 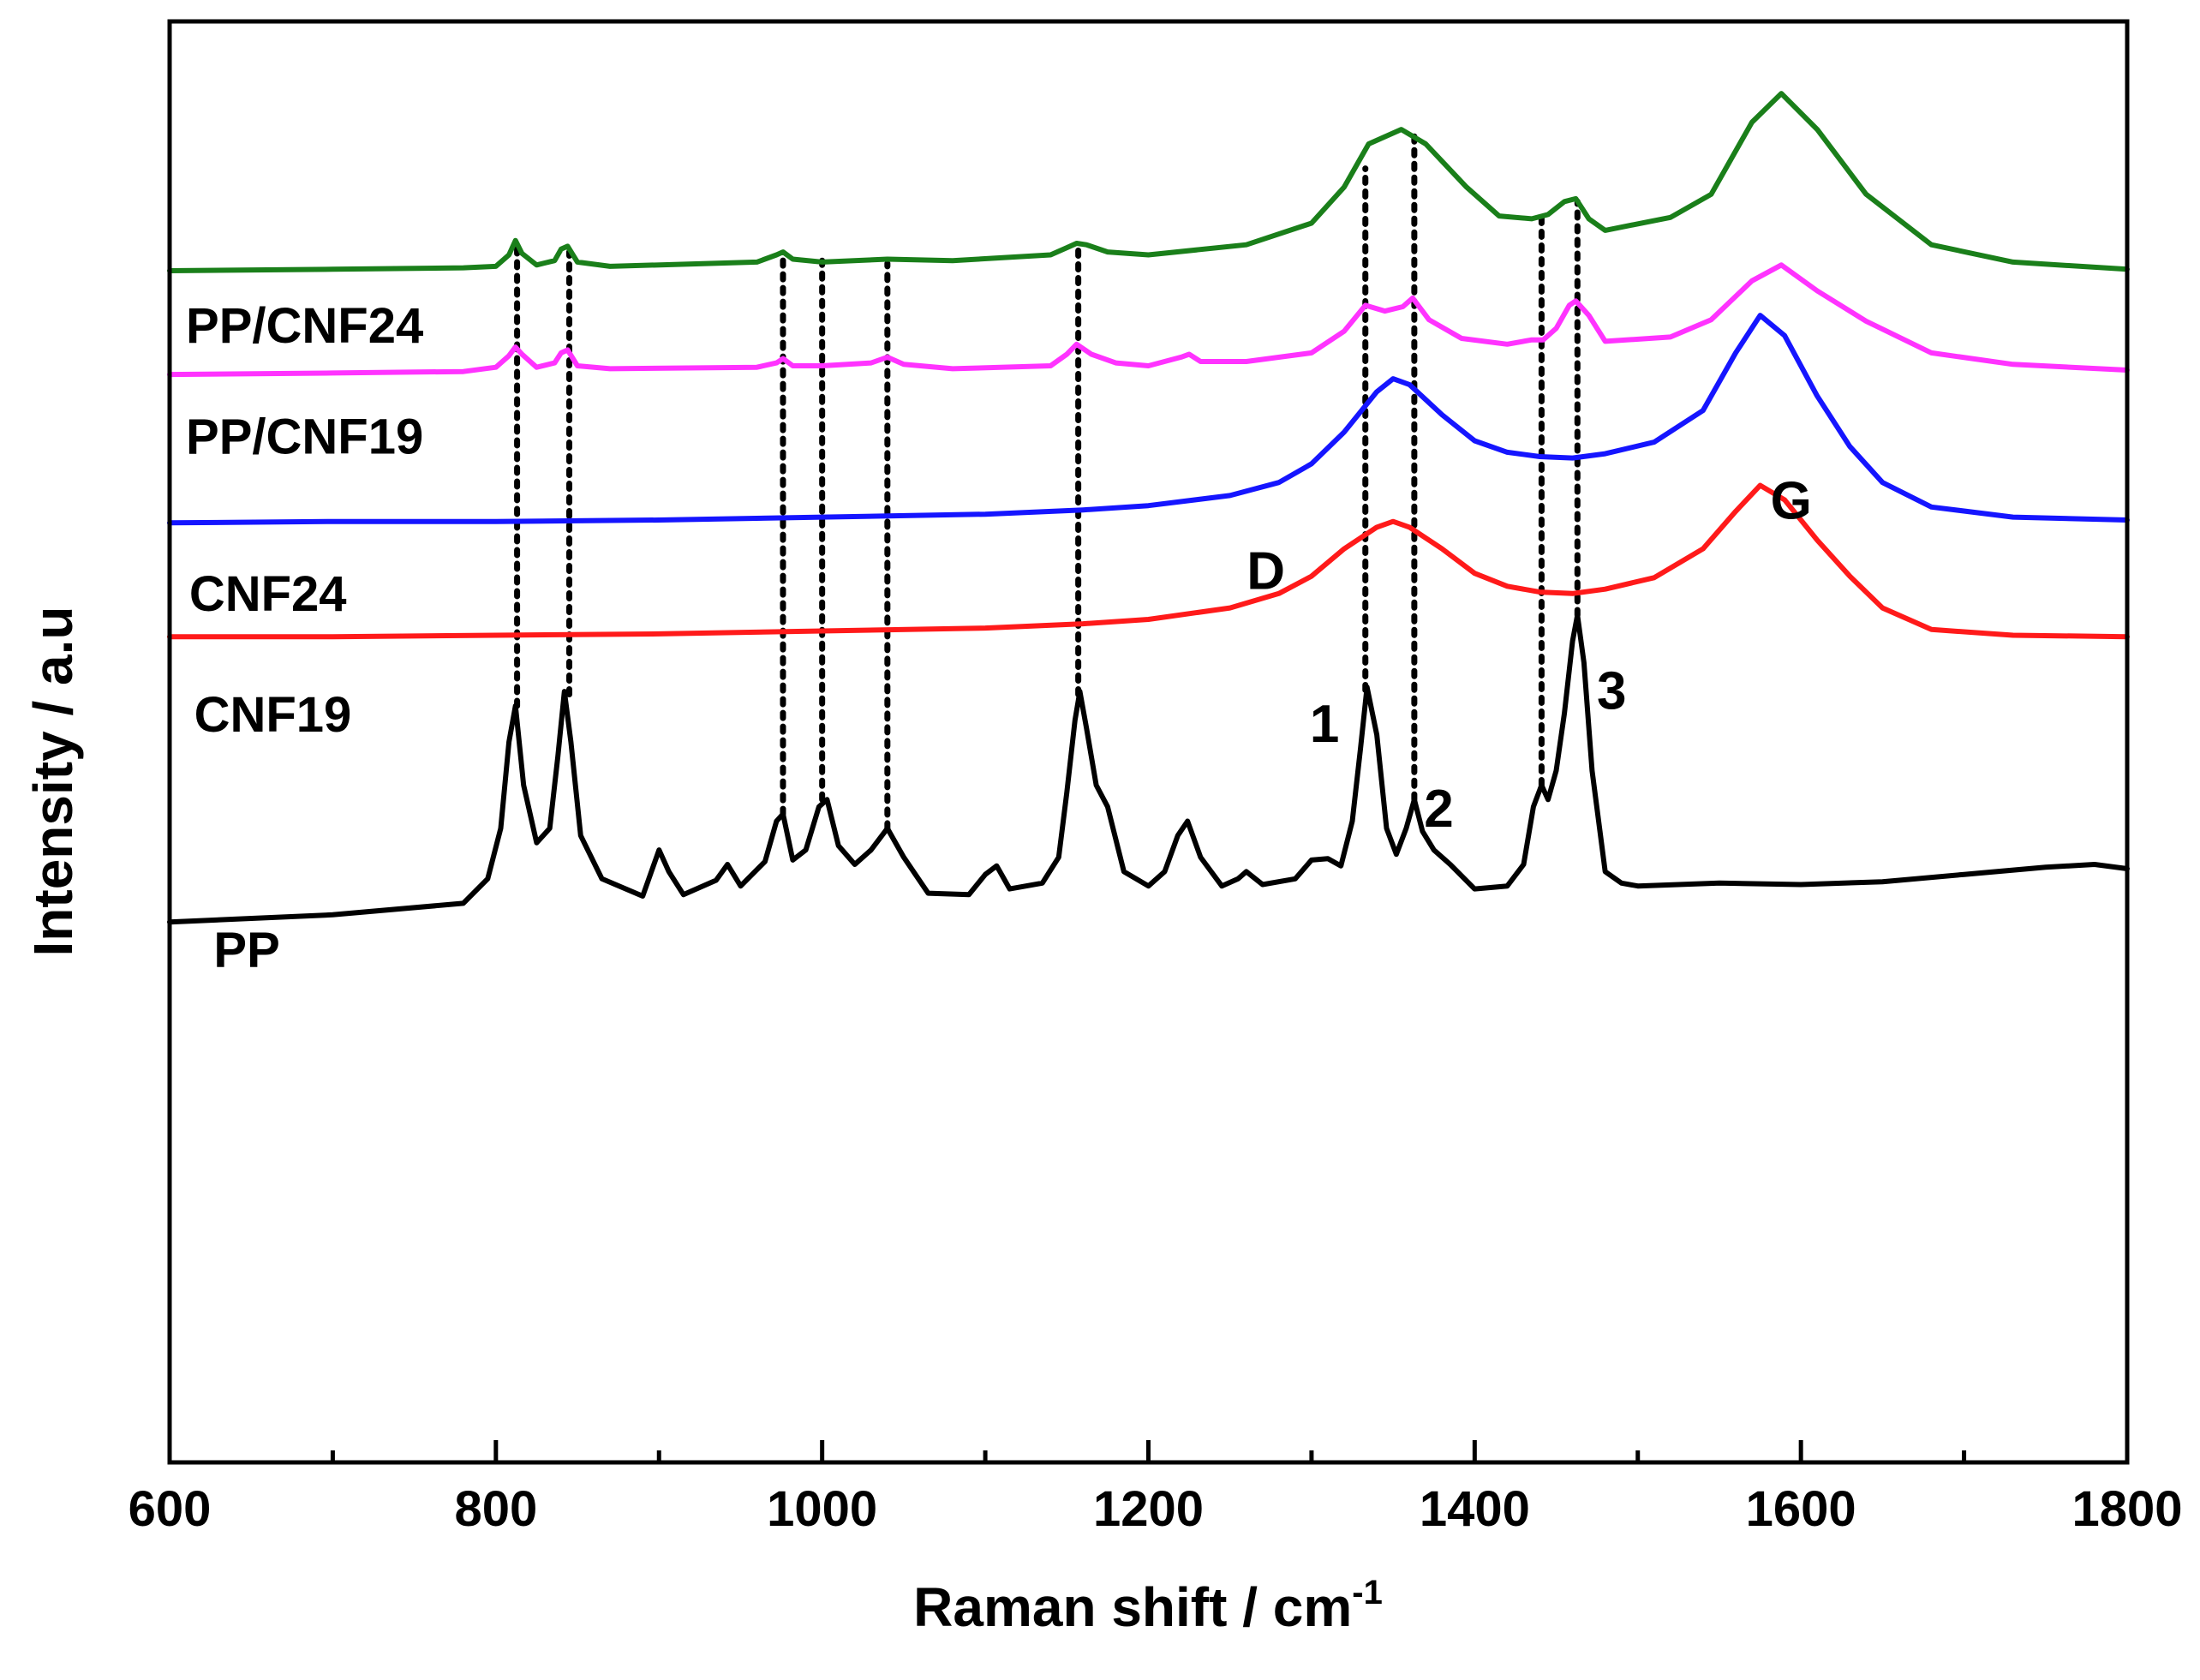 What do you see at coordinates (1148, 419) in the screenshot?
I see `series-line-cnf24` at bounding box center [1148, 419].